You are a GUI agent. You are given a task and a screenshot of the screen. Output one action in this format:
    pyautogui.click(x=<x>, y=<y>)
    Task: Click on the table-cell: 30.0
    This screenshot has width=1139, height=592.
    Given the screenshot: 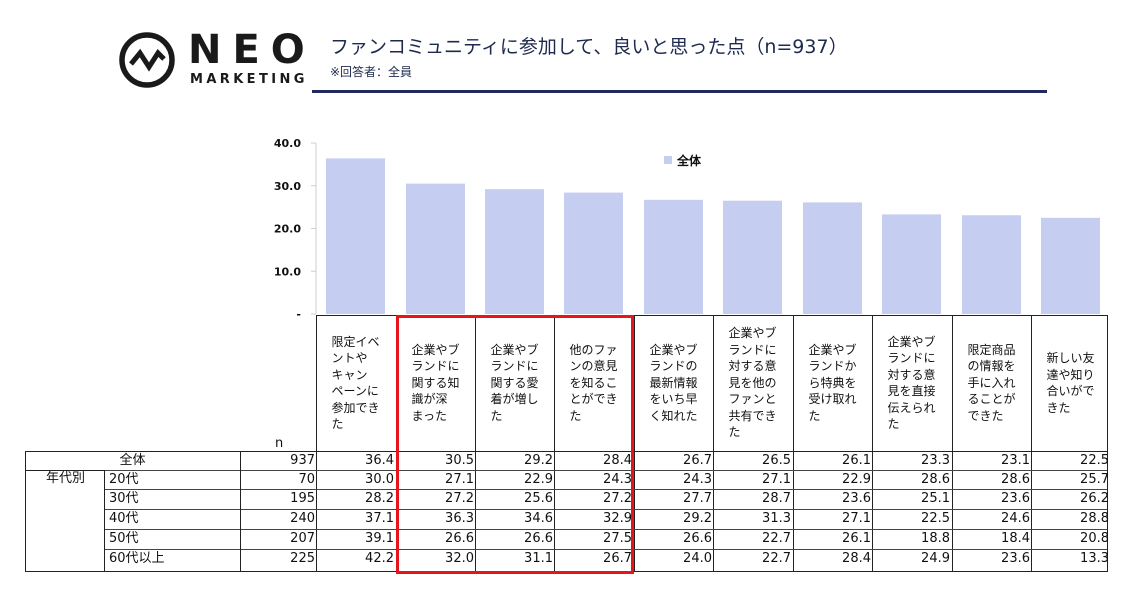 What is the action you would take?
    pyautogui.click(x=379, y=479)
    